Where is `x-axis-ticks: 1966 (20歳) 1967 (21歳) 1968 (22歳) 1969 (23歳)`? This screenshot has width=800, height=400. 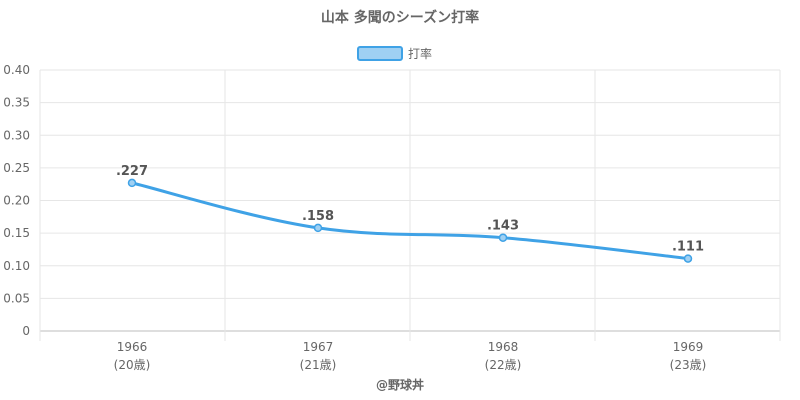
x-axis-ticks: 1966 (20歳) 1967 (21歳) 1968 (22歳) 1969 (23歳) is located at coordinates (410, 356).